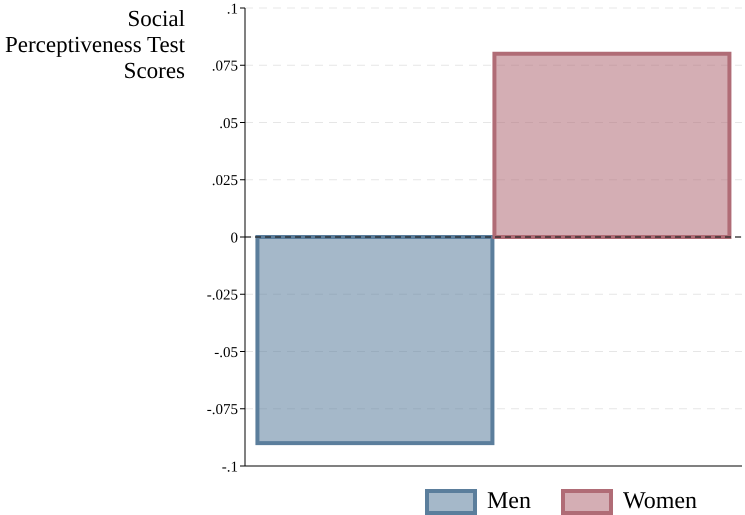  I want to click on y-tick-label: .1, so click(232, 9).